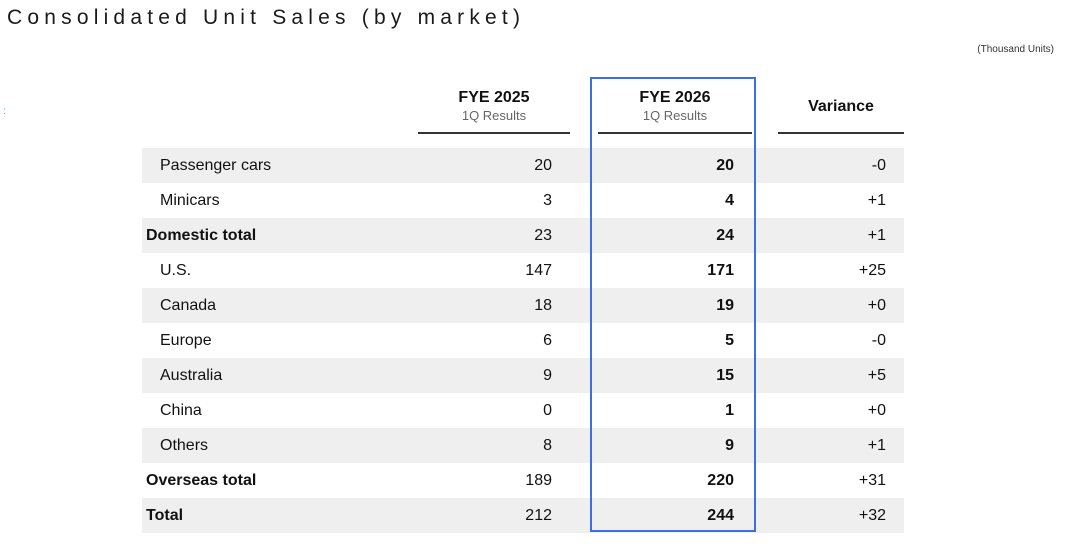 This screenshot has height=554, width=1080. What do you see at coordinates (720, 270) in the screenshot?
I see `cell-fye2026: 171` at bounding box center [720, 270].